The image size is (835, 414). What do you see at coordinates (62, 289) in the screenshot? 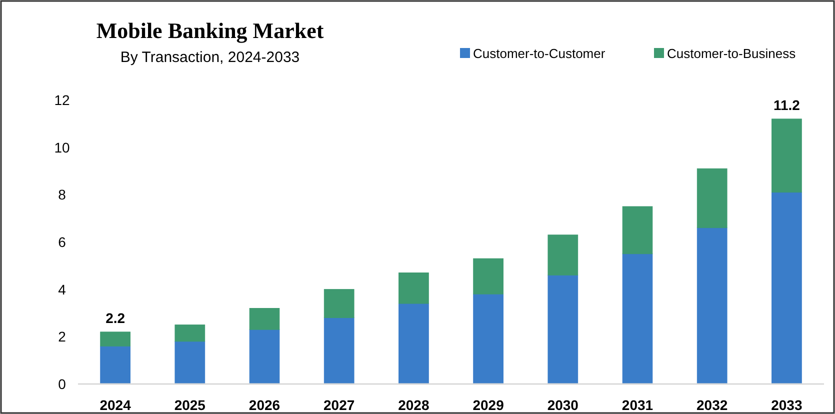
I see `y-tick-label: 4` at bounding box center [62, 289].